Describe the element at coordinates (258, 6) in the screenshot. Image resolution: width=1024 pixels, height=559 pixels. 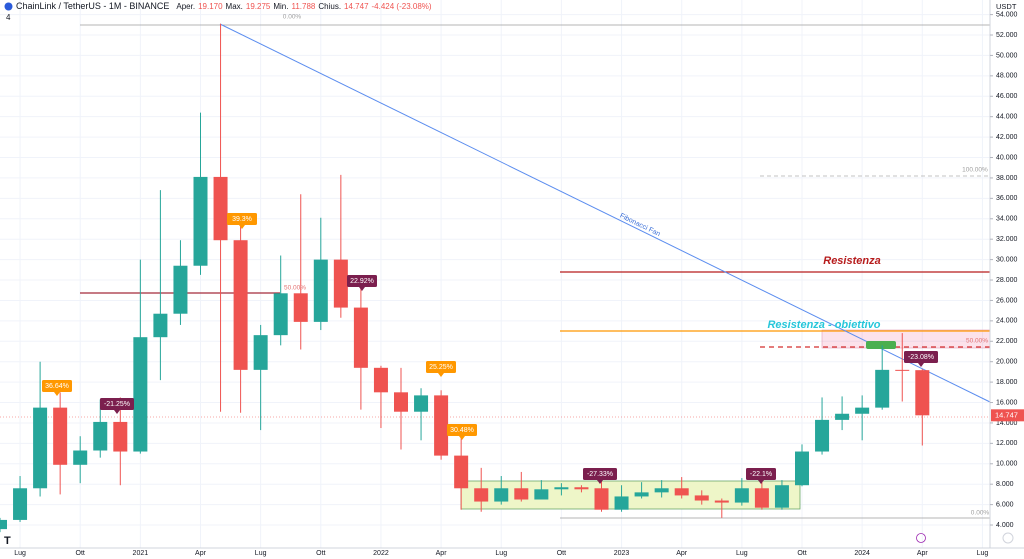
I see `high-value: 19.275` at that location.